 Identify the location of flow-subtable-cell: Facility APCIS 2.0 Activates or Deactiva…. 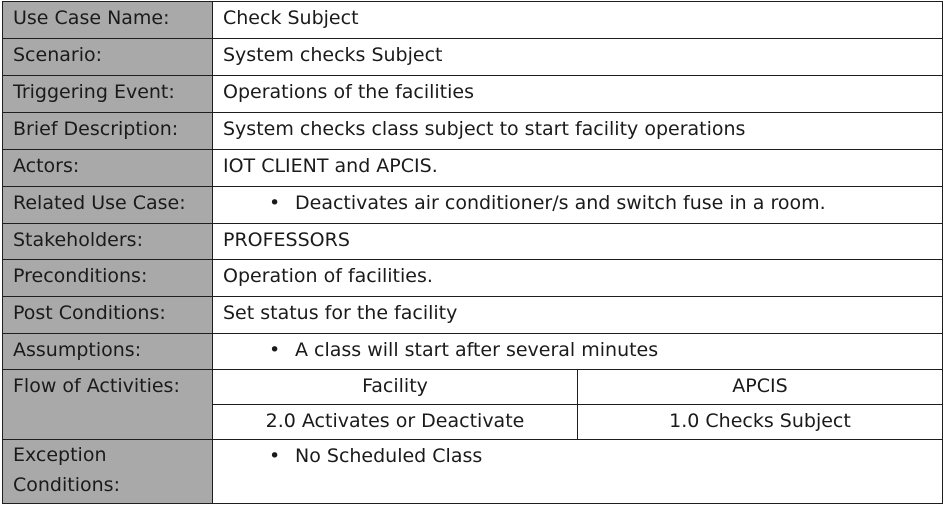
(577, 404).